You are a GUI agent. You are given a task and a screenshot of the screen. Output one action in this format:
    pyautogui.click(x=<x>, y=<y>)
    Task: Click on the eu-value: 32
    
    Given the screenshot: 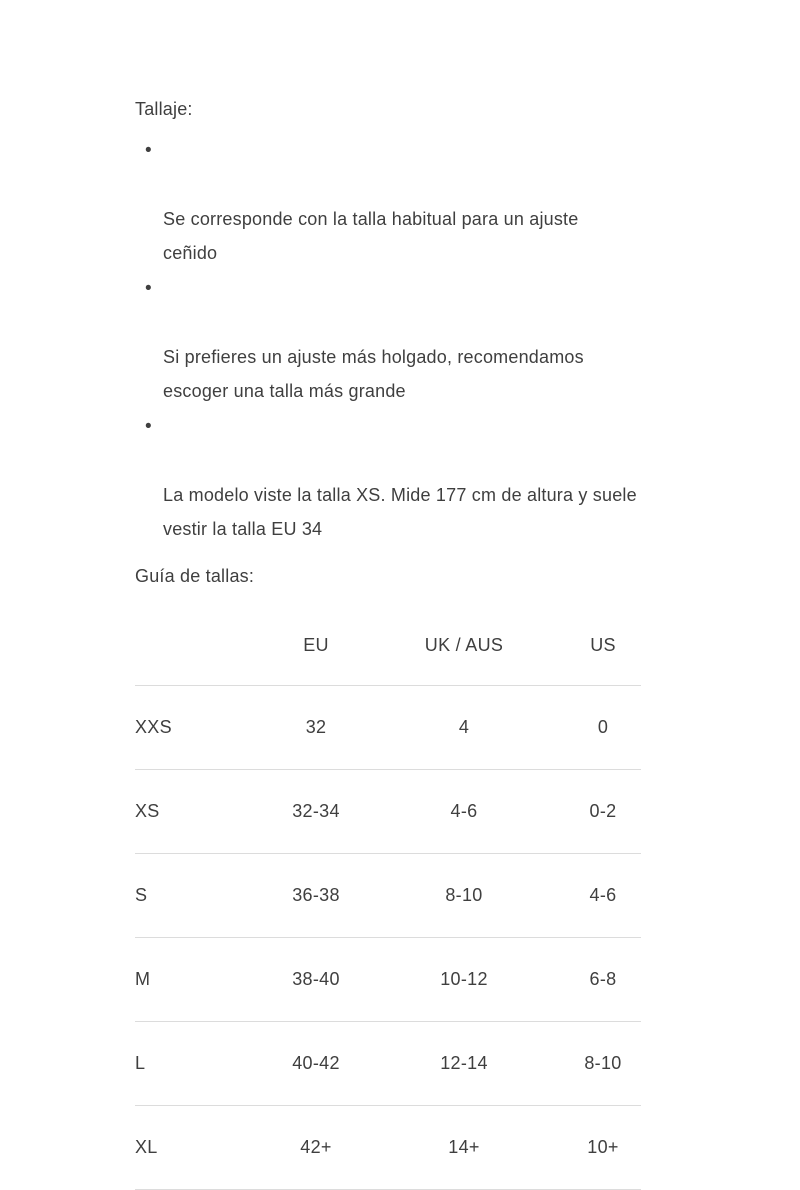 What is the action you would take?
    pyautogui.click(x=316, y=727)
    